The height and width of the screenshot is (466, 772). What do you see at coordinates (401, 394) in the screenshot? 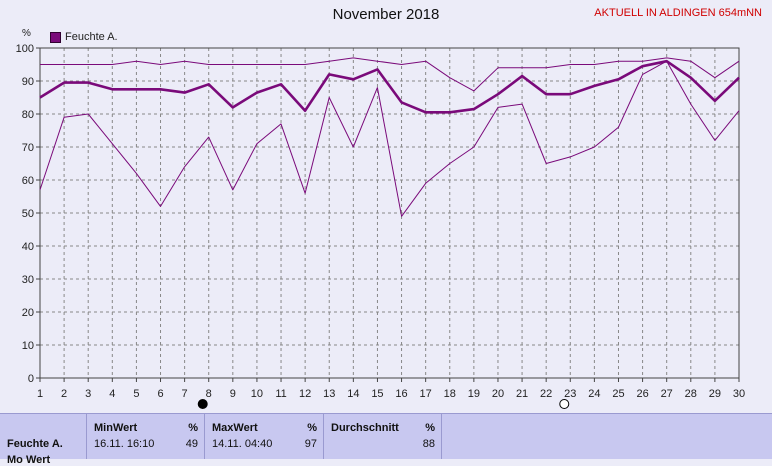
I see `x-tick-label: 16` at bounding box center [401, 394].